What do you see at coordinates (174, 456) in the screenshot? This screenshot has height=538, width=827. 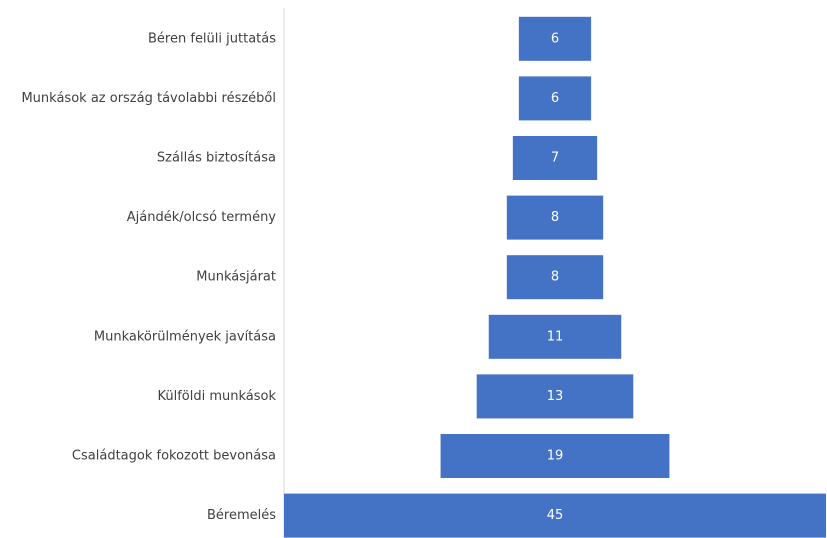 I see `category-label: Családtagok fokozott bevonása` at bounding box center [174, 456].